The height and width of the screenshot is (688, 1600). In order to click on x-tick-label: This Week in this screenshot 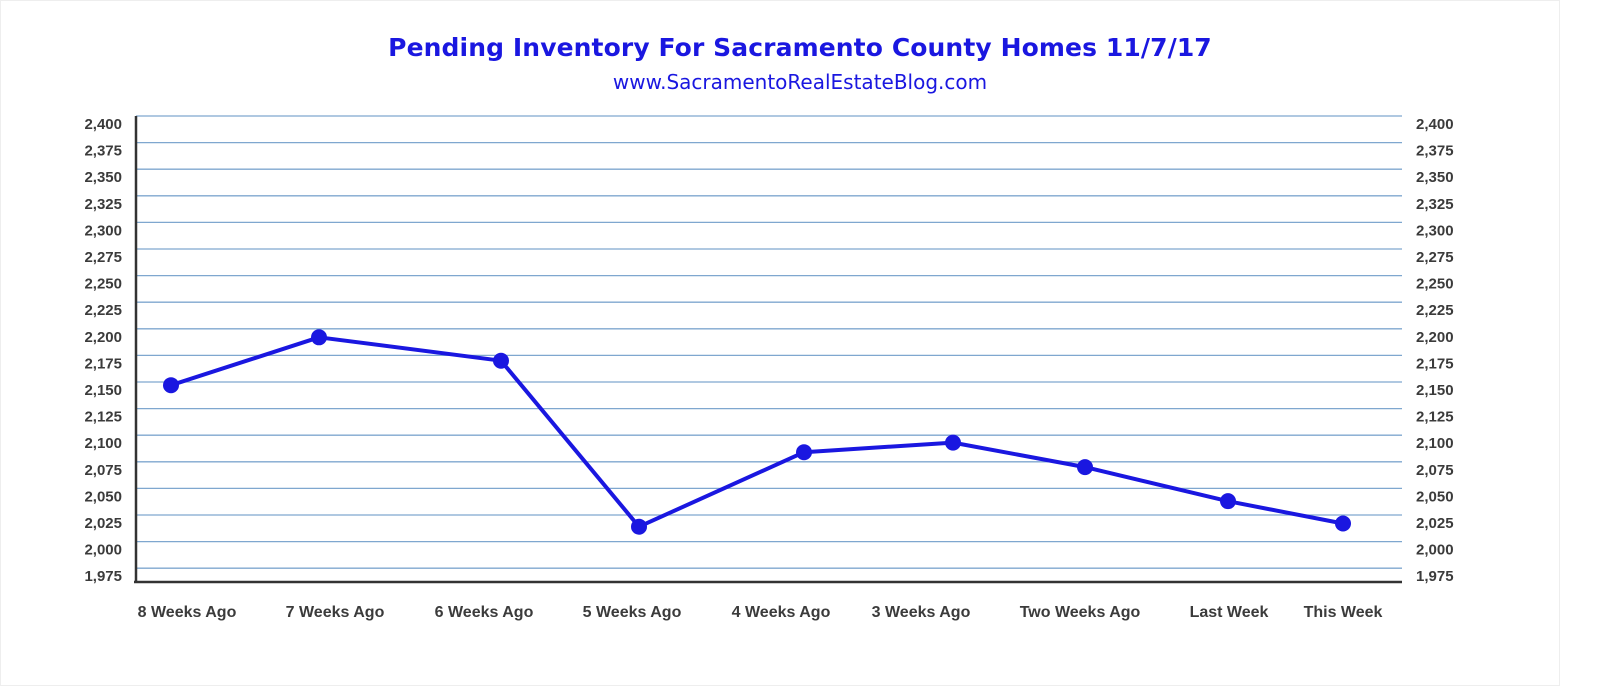, I will do `click(1343, 612)`.